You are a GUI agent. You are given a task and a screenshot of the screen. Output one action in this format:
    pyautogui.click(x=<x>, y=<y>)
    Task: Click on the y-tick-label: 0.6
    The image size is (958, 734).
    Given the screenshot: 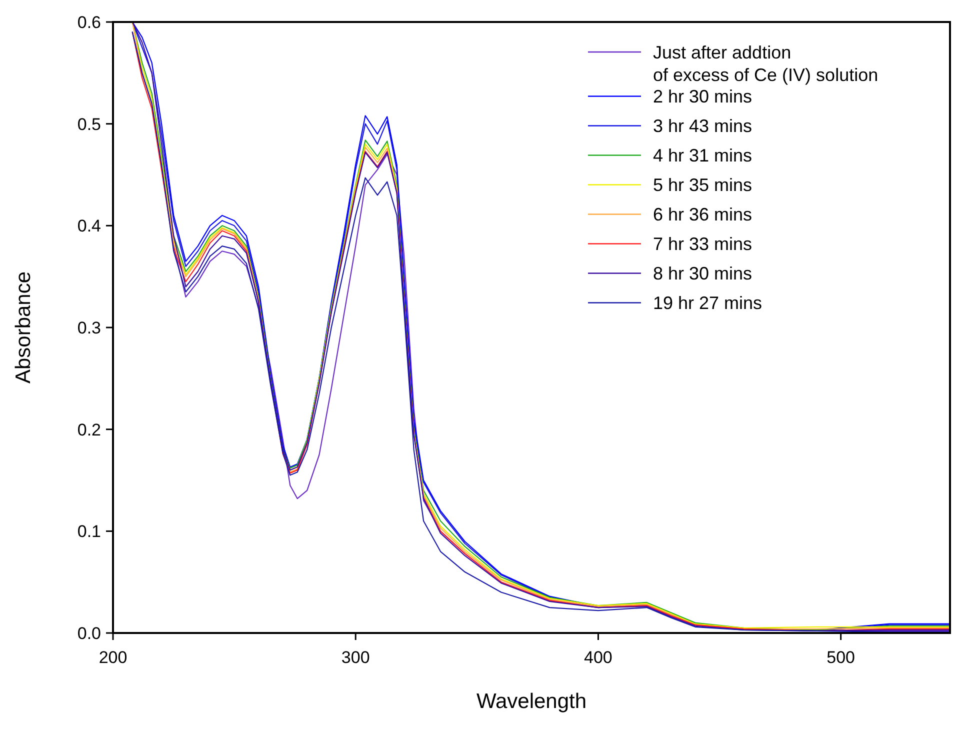 What is the action you would take?
    pyautogui.click(x=89, y=22)
    